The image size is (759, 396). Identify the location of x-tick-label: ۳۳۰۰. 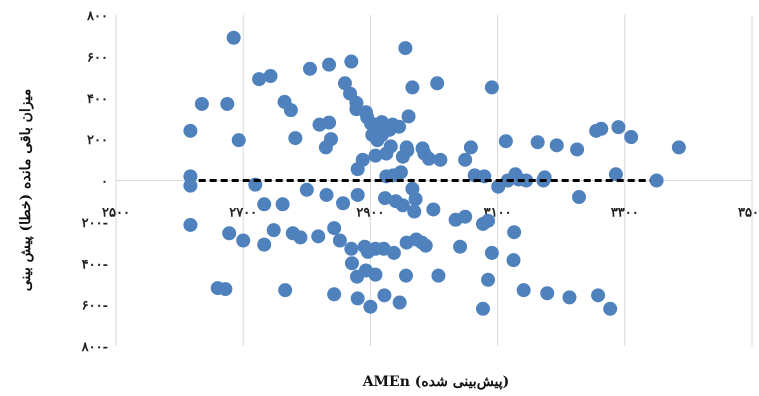
(625, 213).